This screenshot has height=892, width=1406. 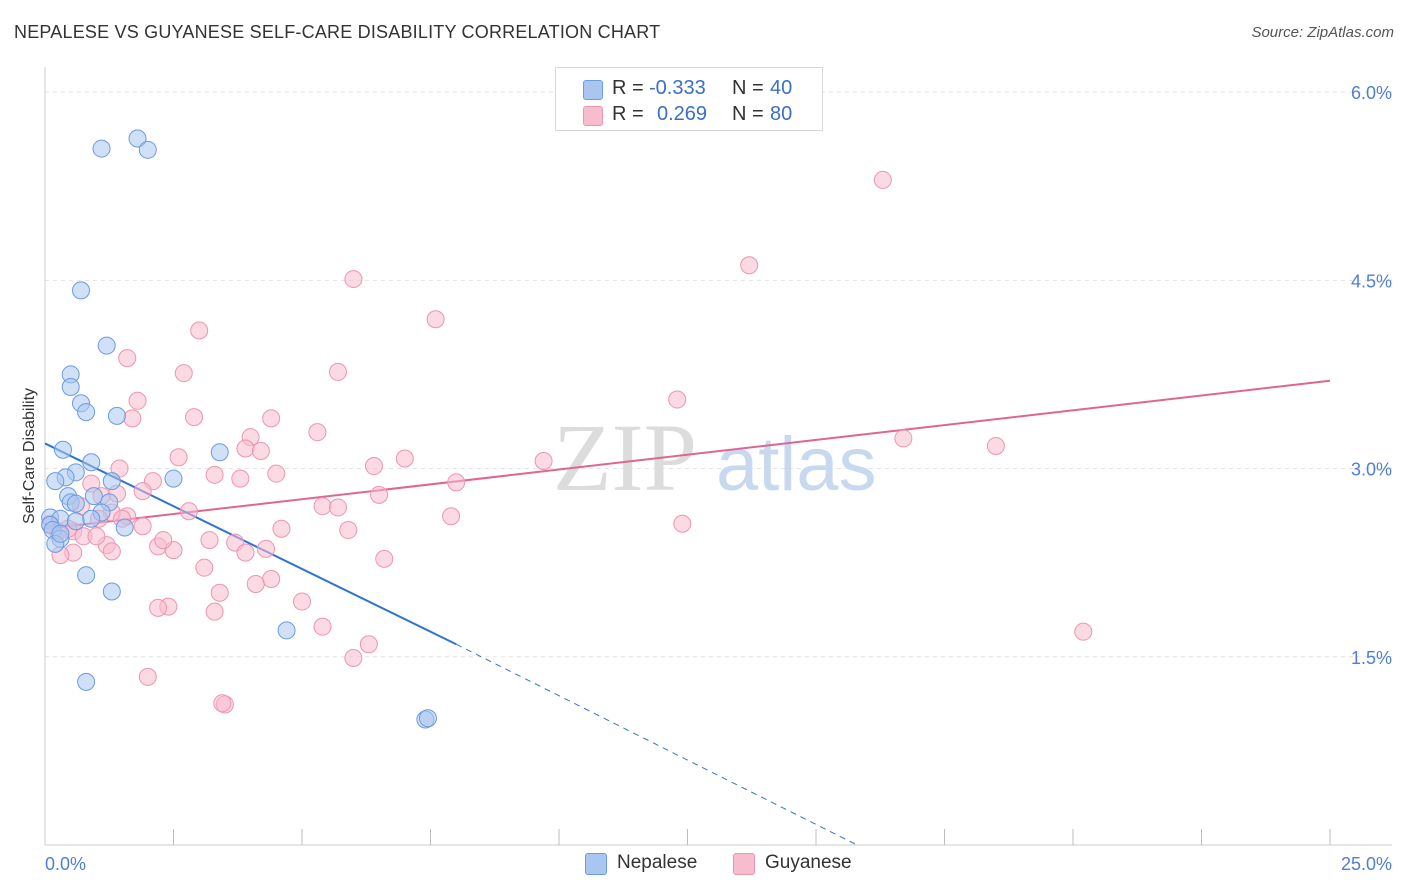 What do you see at coordinates (657, 862) in the screenshot?
I see `legend-label-nepalese: Nepalese` at bounding box center [657, 862].